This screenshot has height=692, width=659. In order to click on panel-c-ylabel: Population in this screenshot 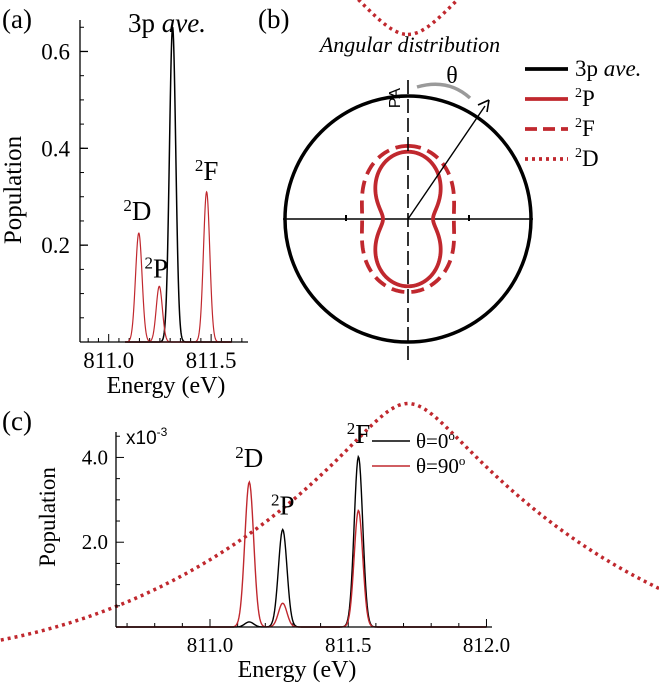, I will do `click(47, 517)`.